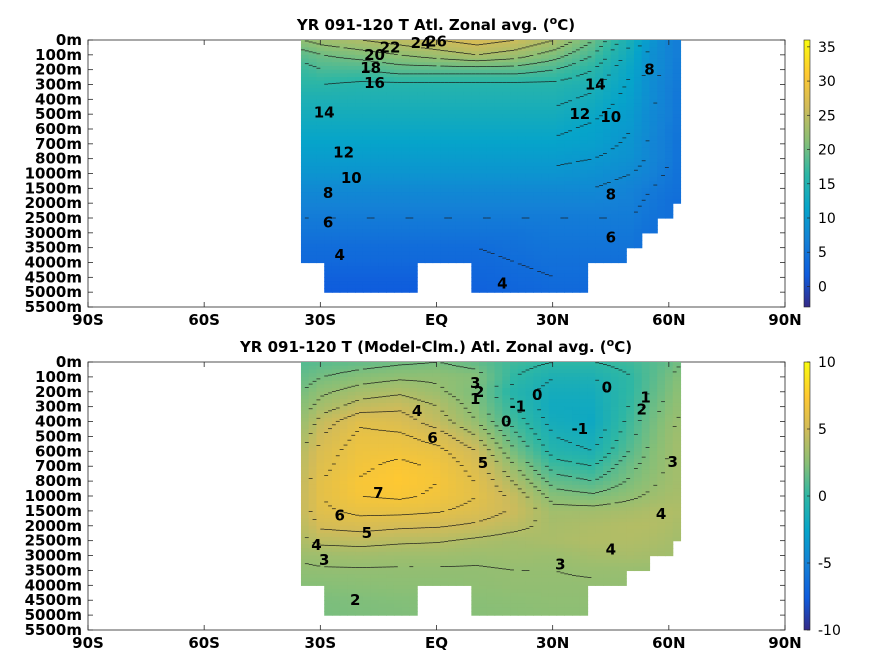 This screenshot has height=656, width=875. I want to click on contour-label: 6, so click(328, 223).